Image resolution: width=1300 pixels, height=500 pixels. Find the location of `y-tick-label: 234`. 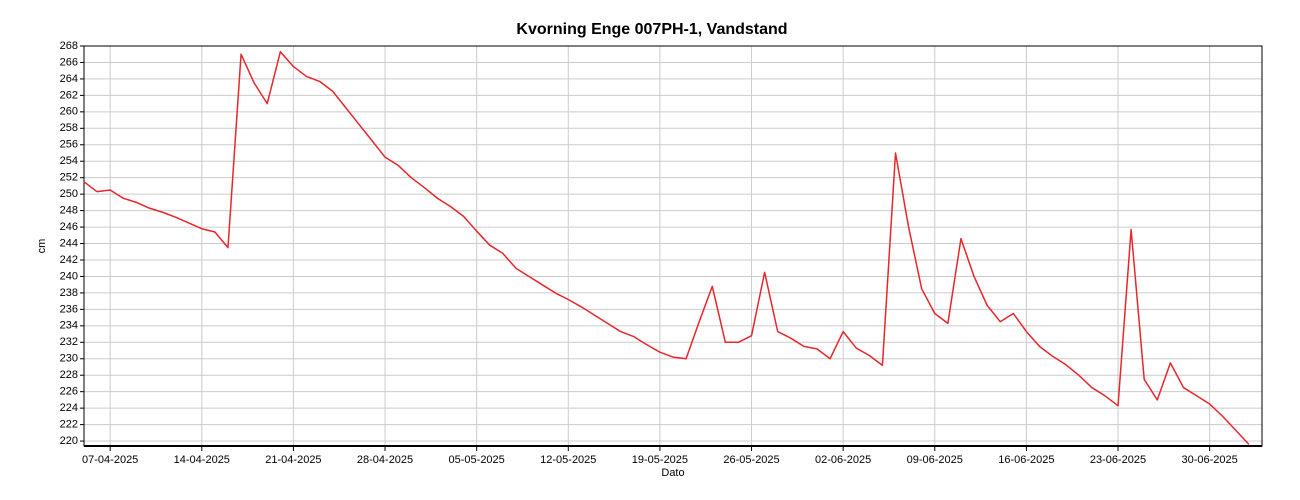

y-tick-label: 234 is located at coordinates (69, 326).